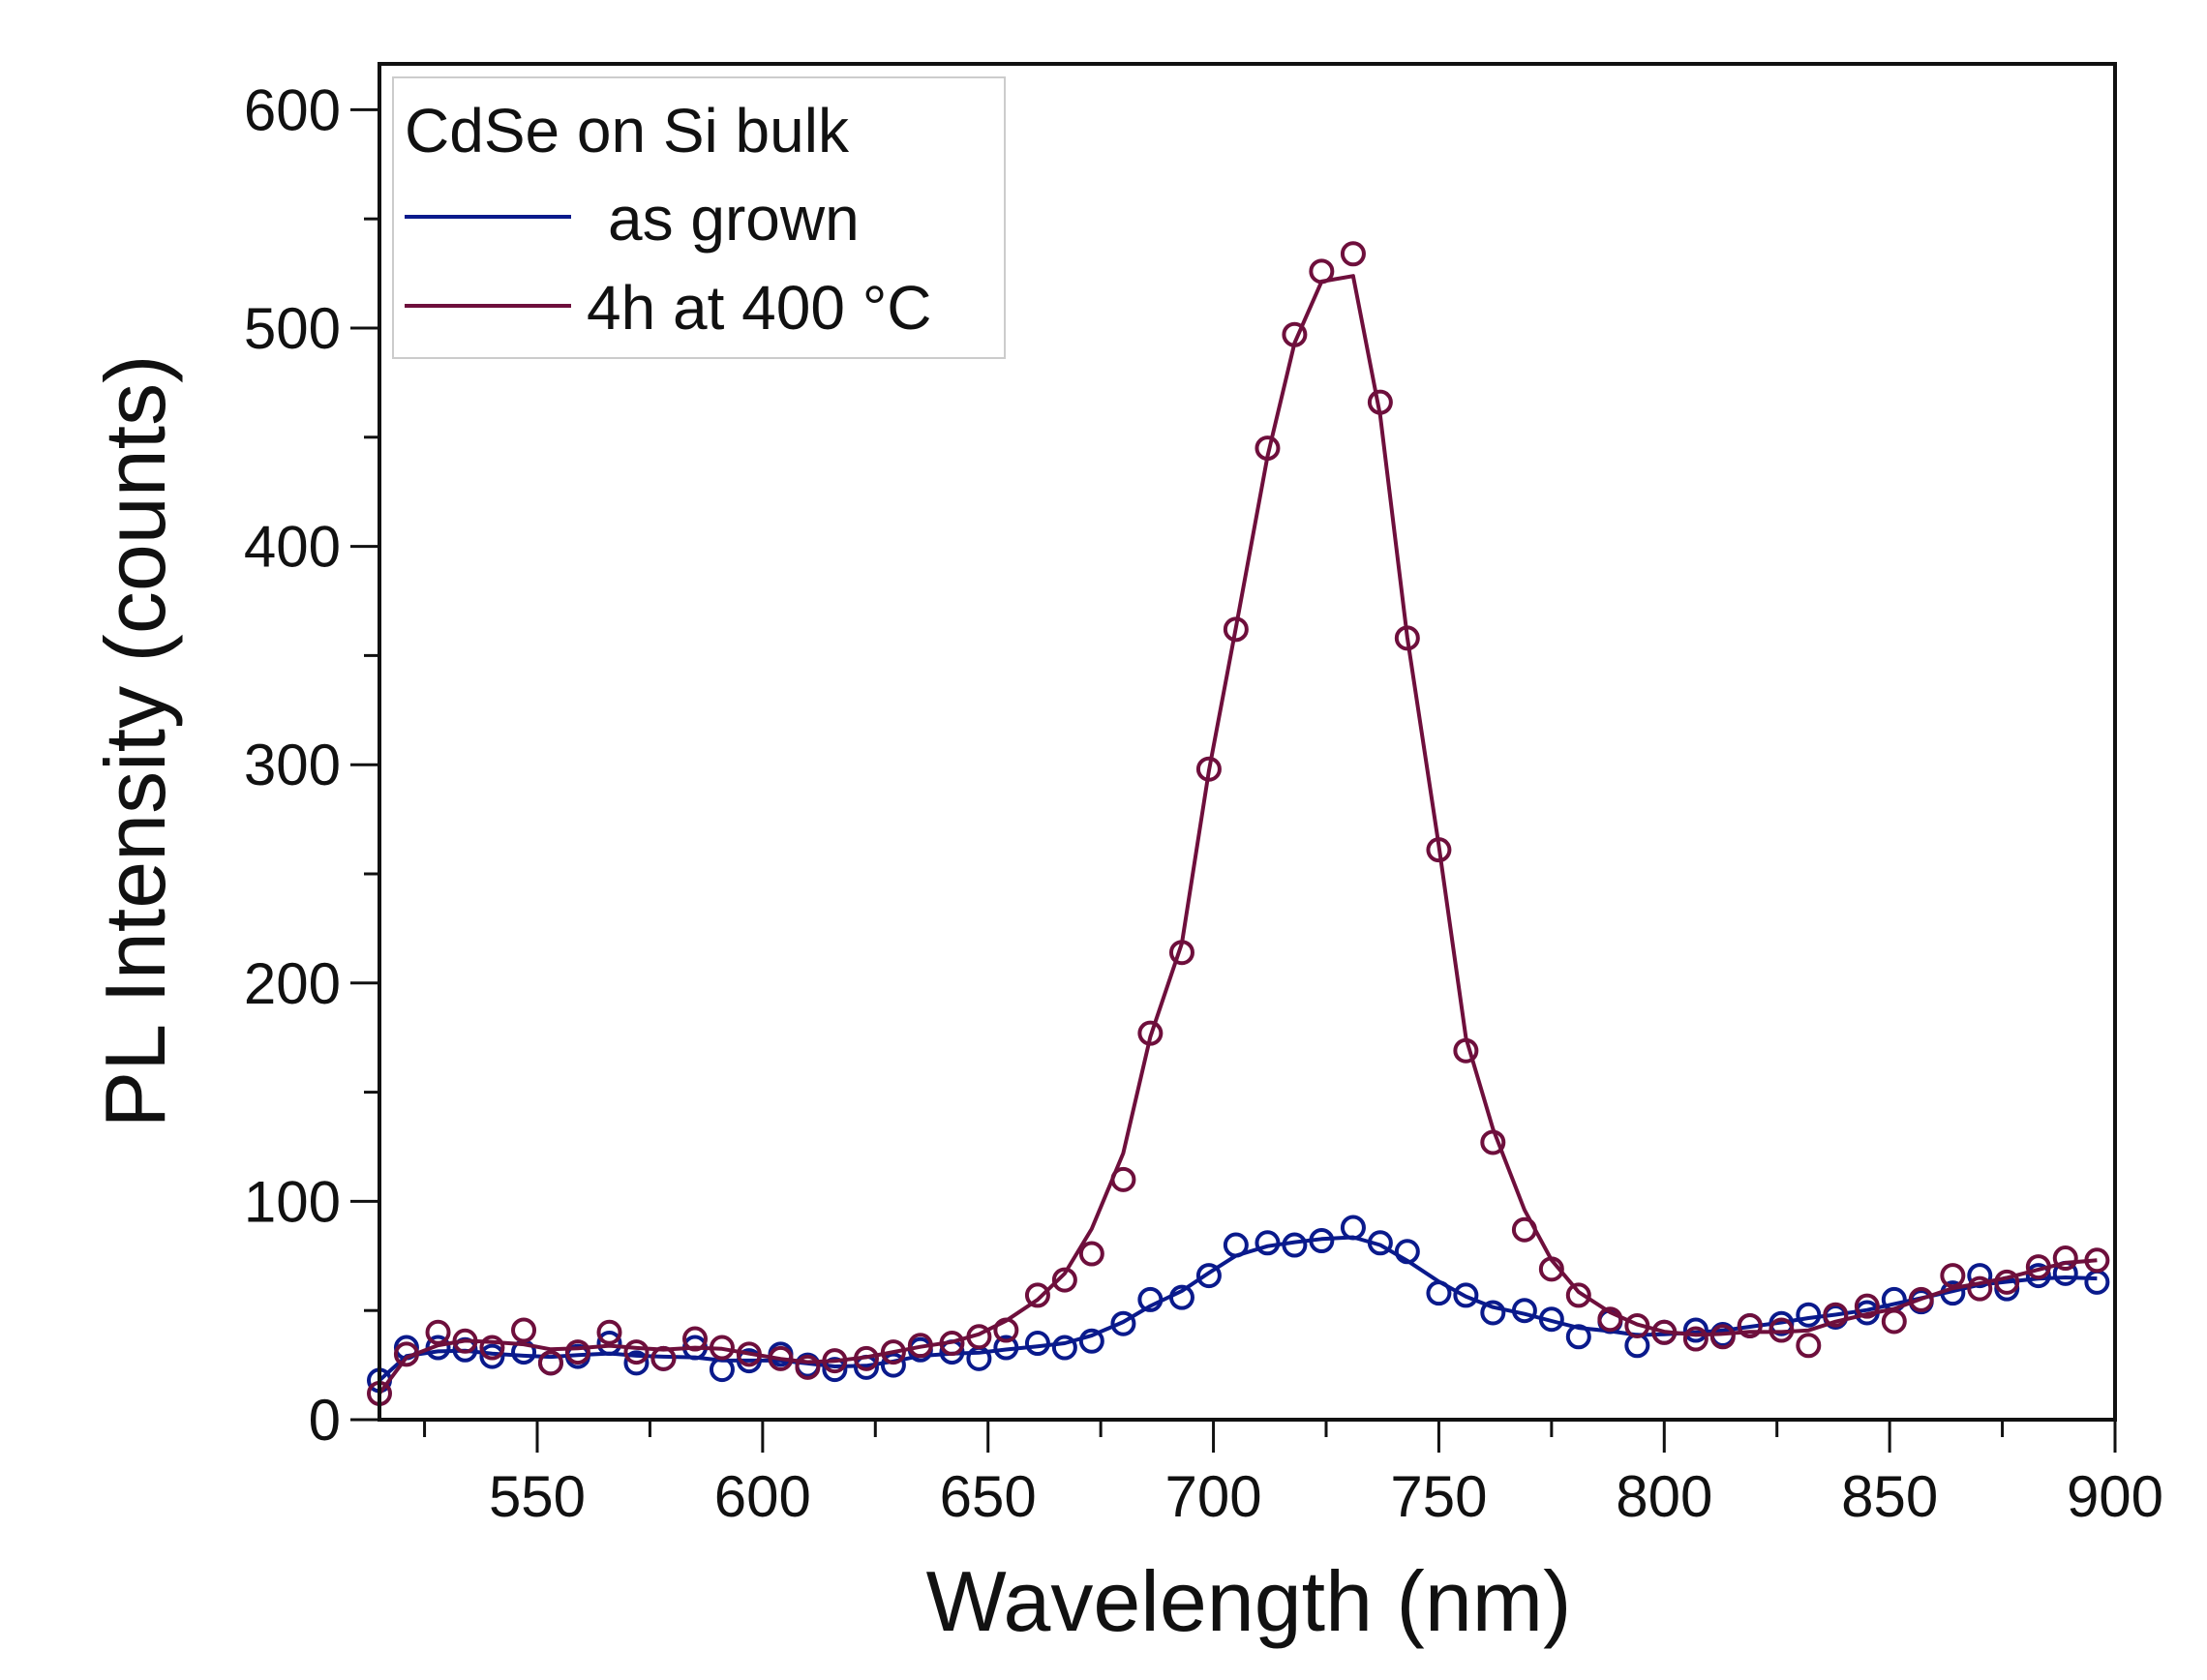  Describe the element at coordinates (1238, 1305) in the screenshot. I see `series-as-grown` at that location.